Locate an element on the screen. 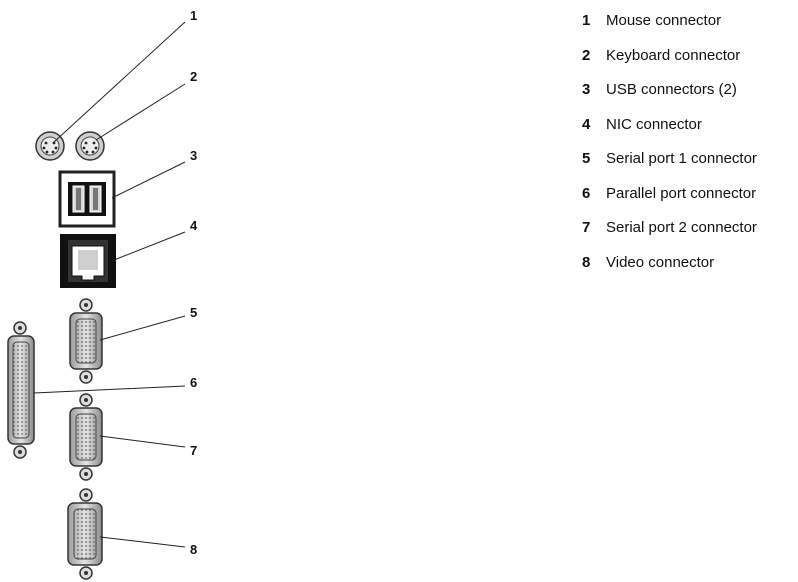 The height and width of the screenshot is (582, 798). legend-number: 8 is located at coordinates (586, 262).